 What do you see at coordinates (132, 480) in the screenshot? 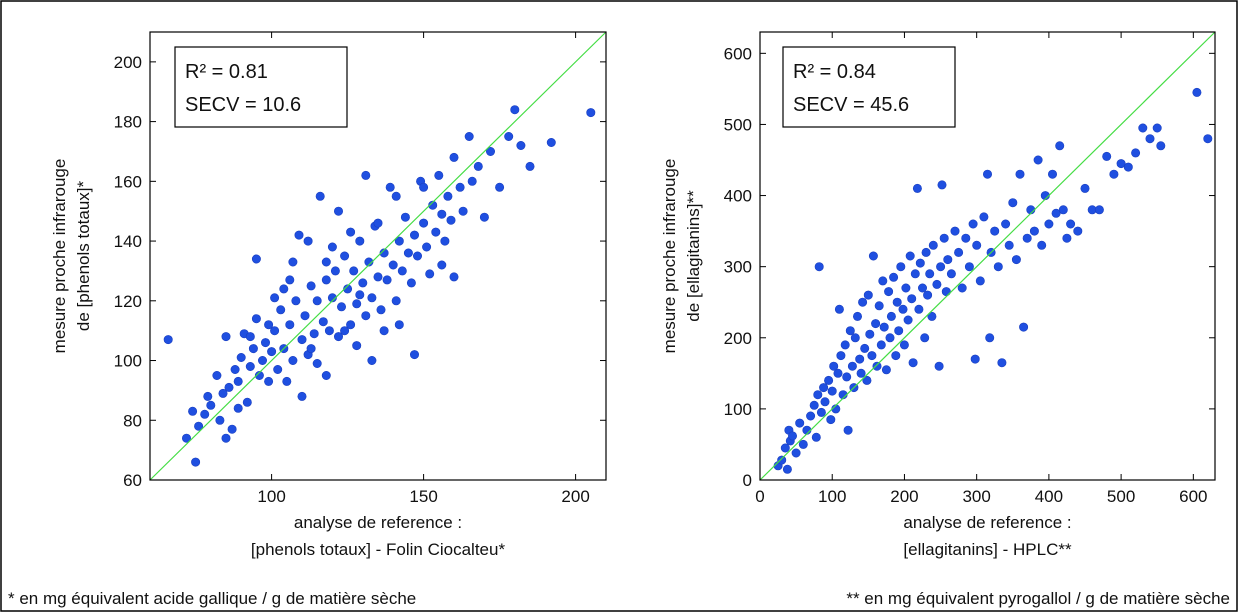
I see `y-tick-label: 60` at bounding box center [132, 480].